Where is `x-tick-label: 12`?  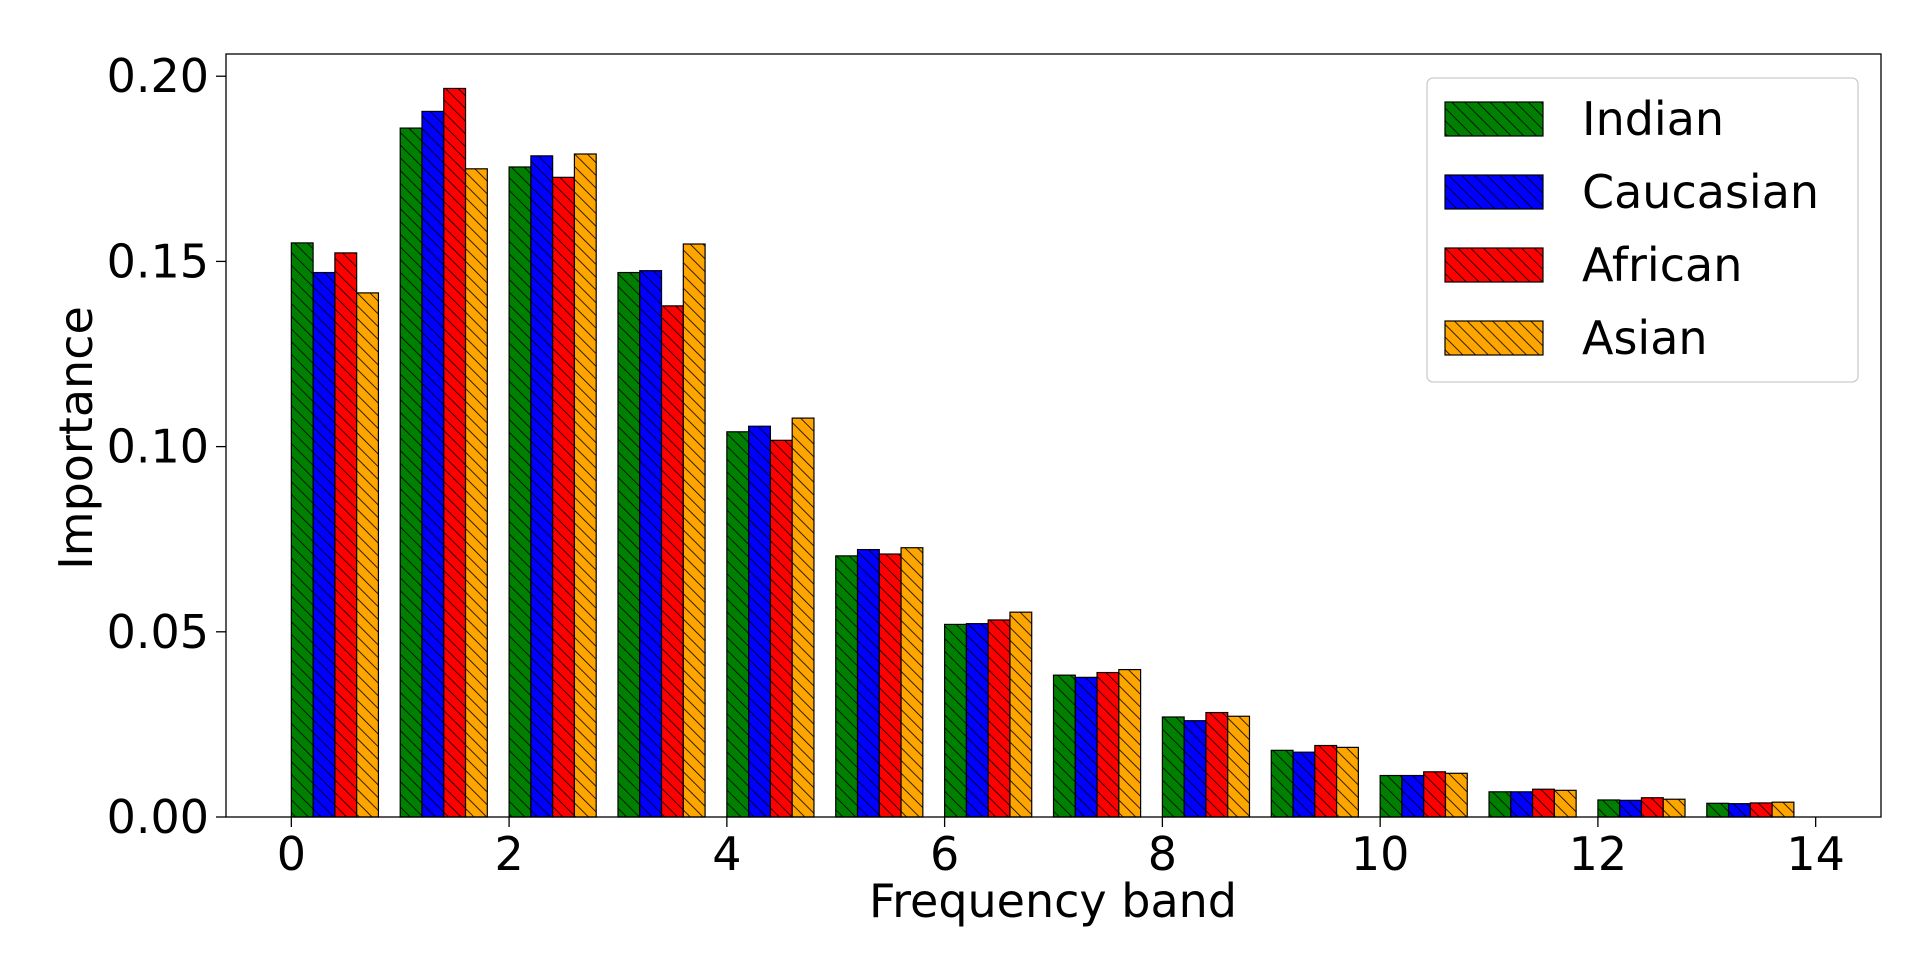
x-tick-label: 12 is located at coordinates (1598, 854).